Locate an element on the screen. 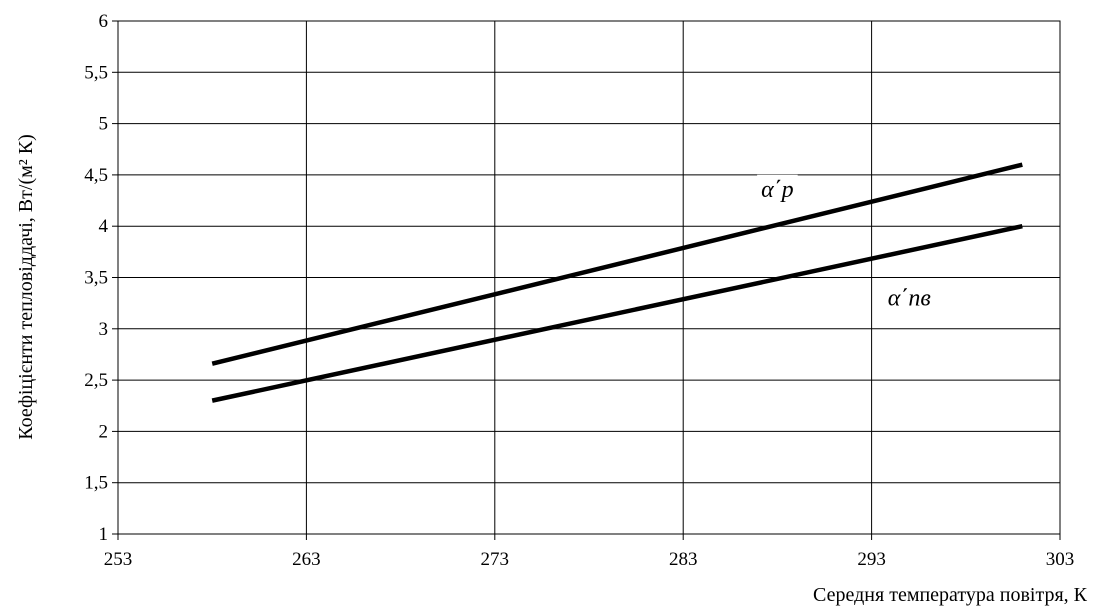  y-tick-label: 5 is located at coordinates (104, 124).